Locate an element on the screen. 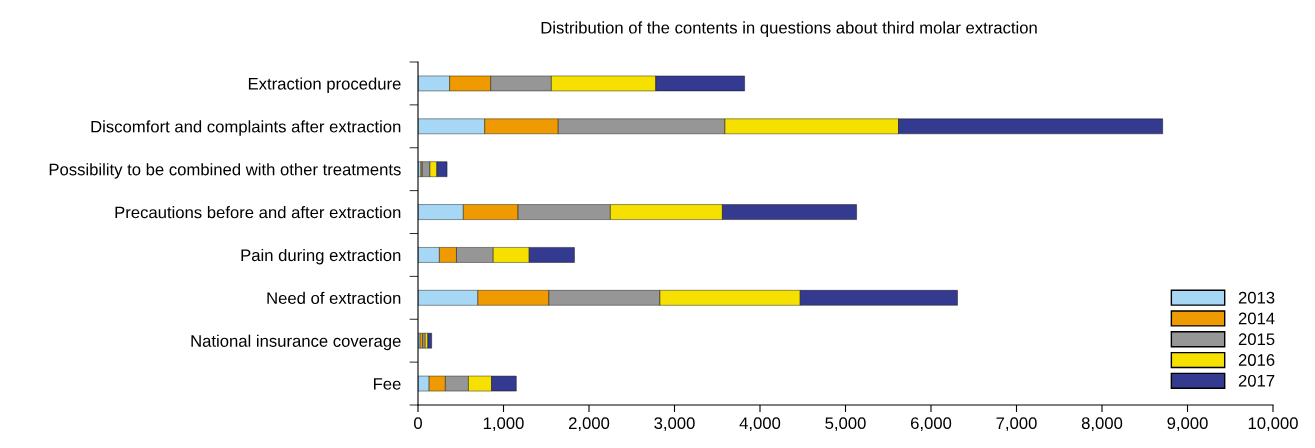 This screenshot has width=1315, height=448. y-tick-label: Possibility to be combined with other treatments is located at coordinates (225, 171).